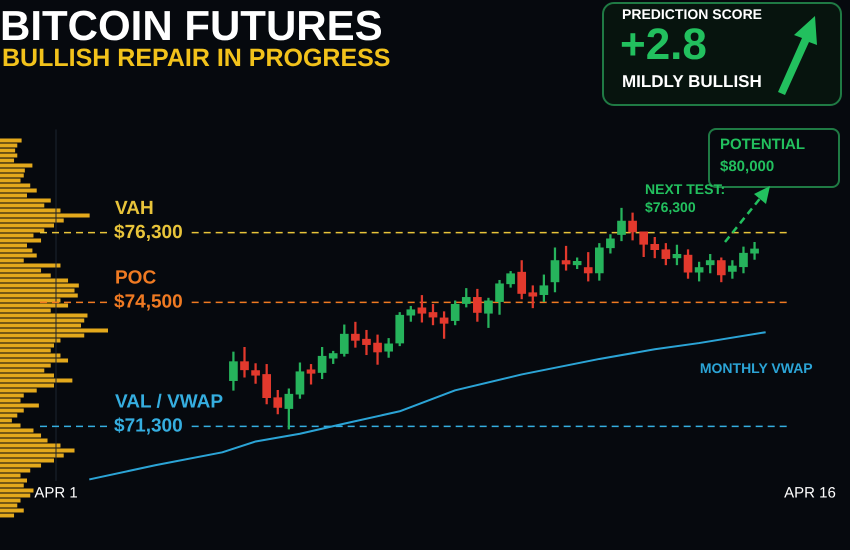 Image resolution: width=850 pixels, height=550 pixels. I want to click on annotation: POTENTIAL $80,000, so click(762, 156).